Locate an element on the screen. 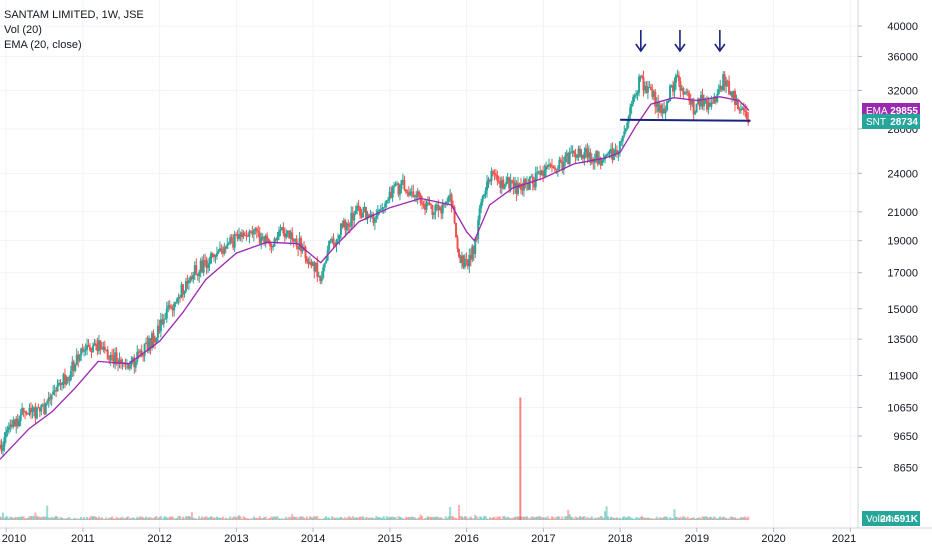 The width and height of the screenshot is (932, 550). legend-volume: Vol (20) is located at coordinates (23, 30).